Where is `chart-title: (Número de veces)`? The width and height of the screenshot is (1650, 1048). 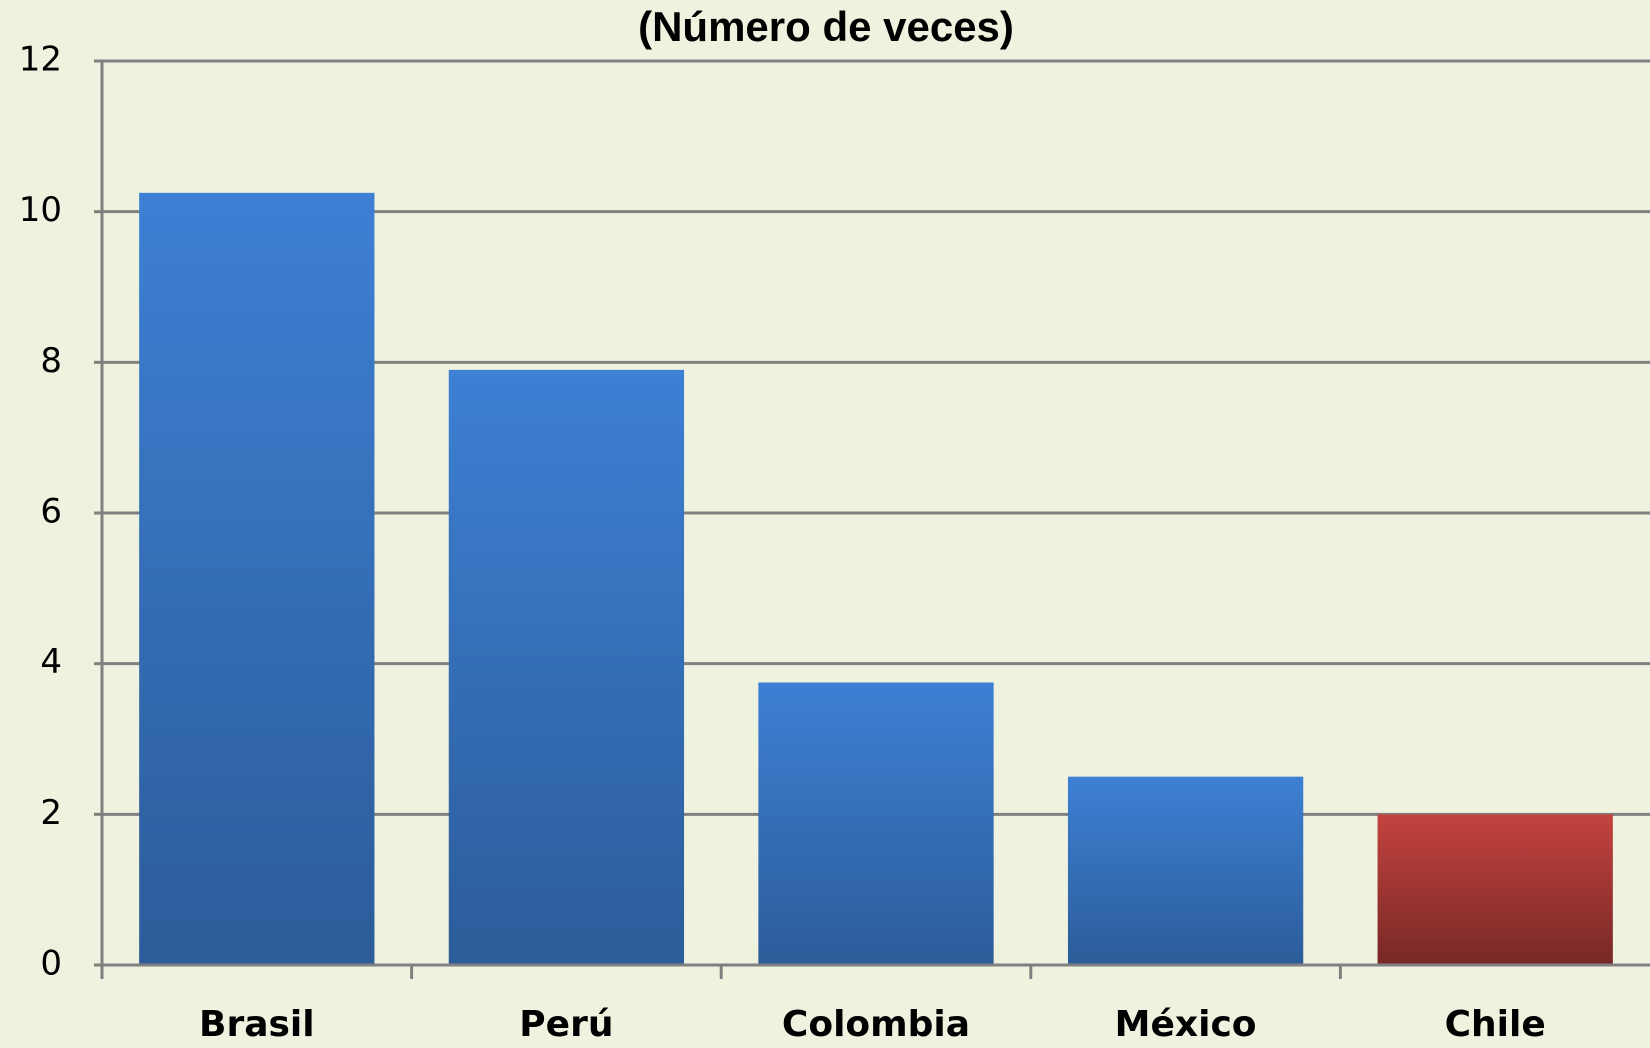 chart-title: (Número de veces) is located at coordinates (826, 26).